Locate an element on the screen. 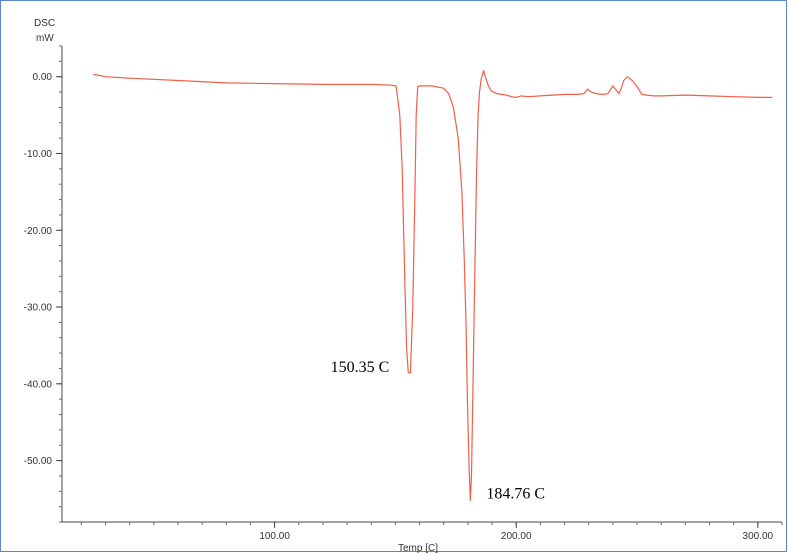 This screenshot has height=554, width=789. y-tick-label: -20.00 is located at coordinates (38, 231).